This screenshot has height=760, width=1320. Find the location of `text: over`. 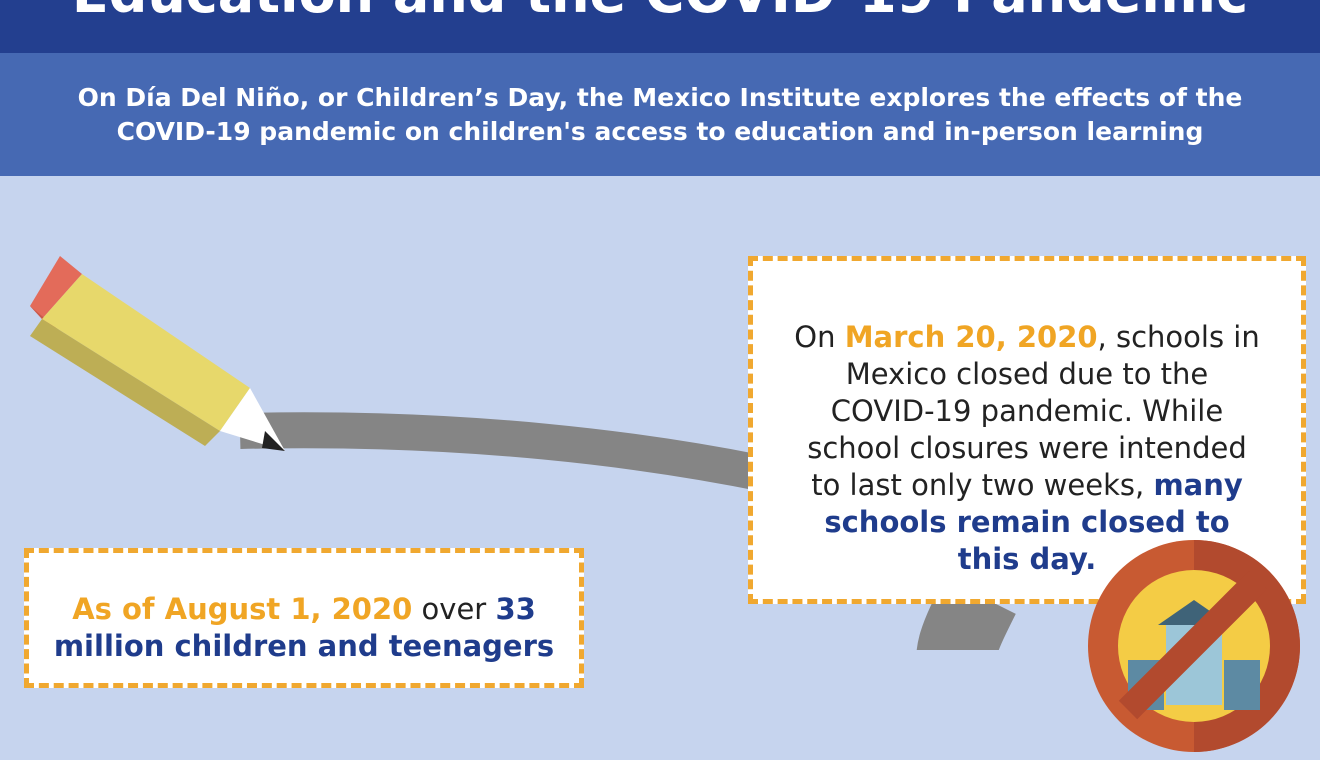

text: over is located at coordinates (454, 609).